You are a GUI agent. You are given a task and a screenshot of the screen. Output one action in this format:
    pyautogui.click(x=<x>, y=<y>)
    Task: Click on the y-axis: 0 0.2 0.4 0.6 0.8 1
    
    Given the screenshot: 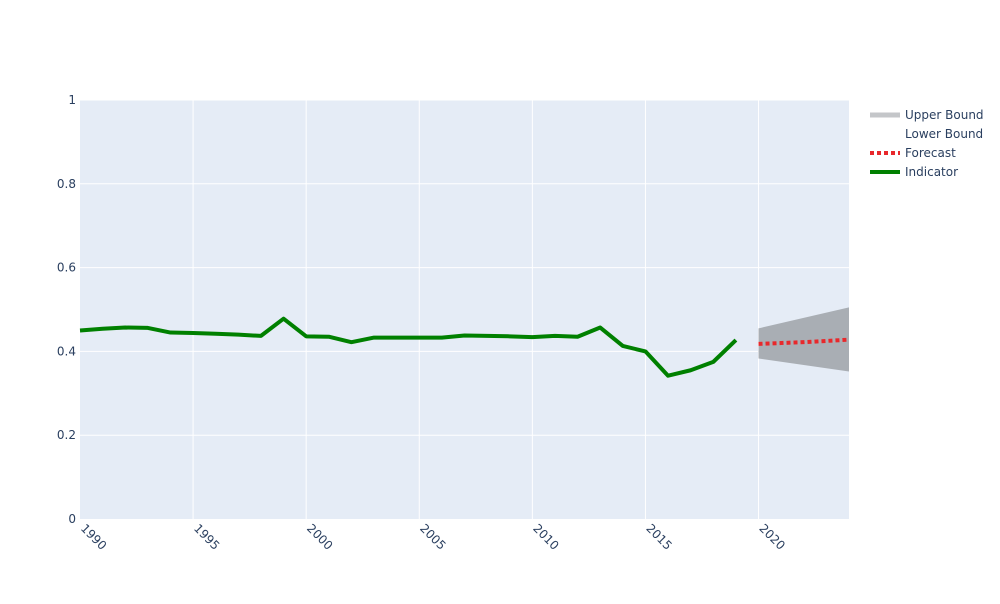 What is the action you would take?
    pyautogui.click(x=66, y=309)
    